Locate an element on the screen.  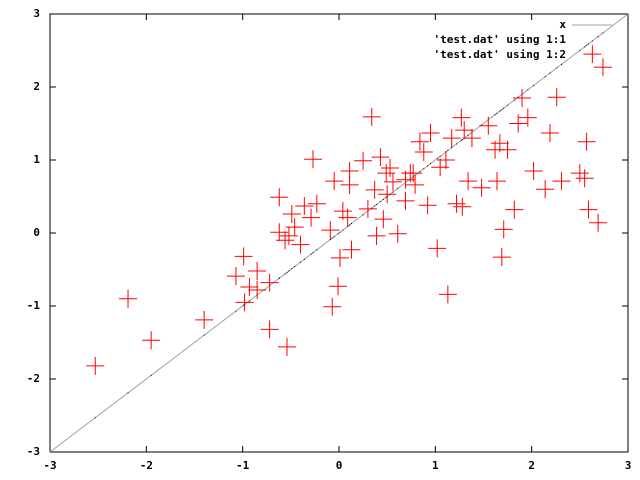
y-tick-label: 3 is located at coordinates (36, 13).